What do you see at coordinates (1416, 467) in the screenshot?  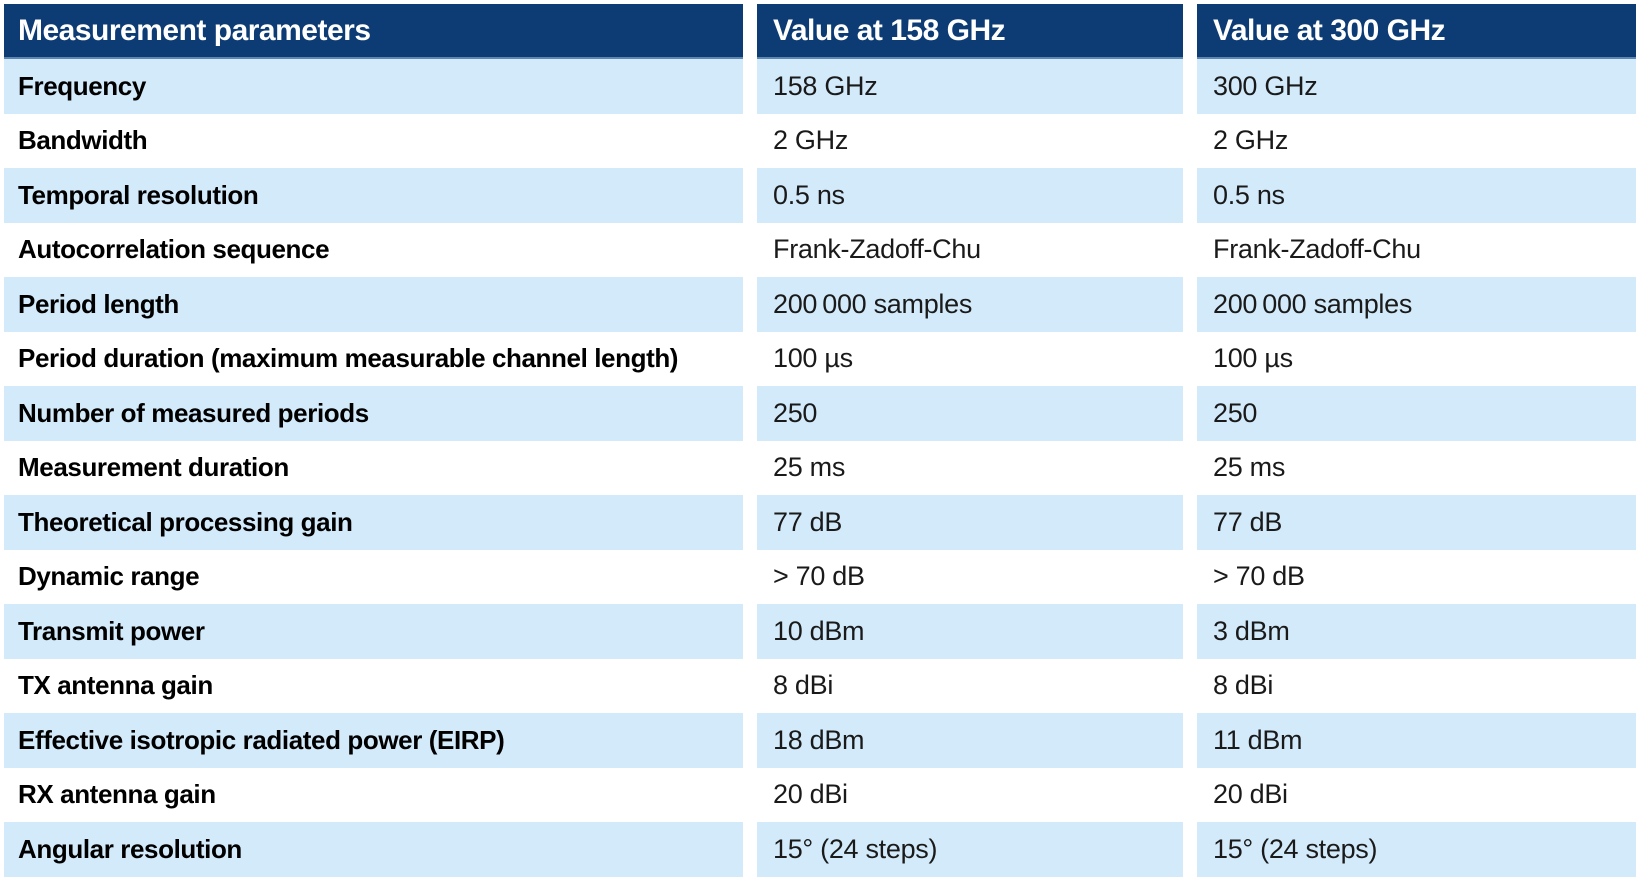 I see `value-300: 25 ms` at bounding box center [1416, 467].